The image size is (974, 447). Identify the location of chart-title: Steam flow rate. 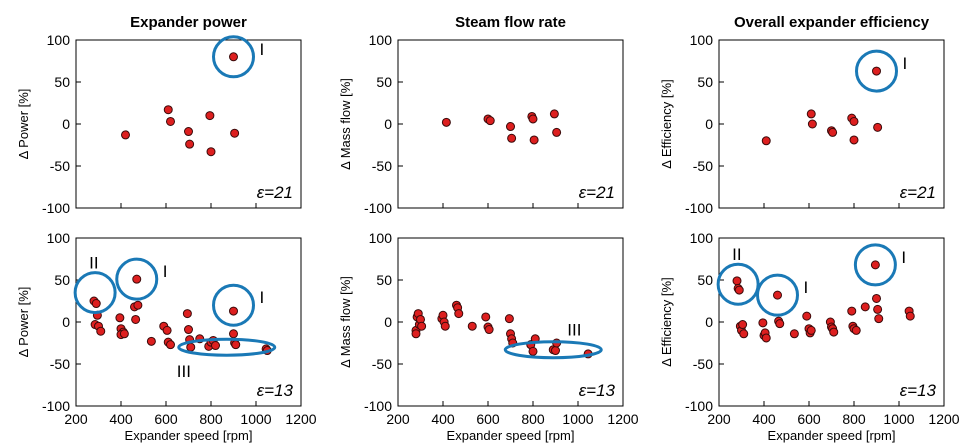
(510, 22).